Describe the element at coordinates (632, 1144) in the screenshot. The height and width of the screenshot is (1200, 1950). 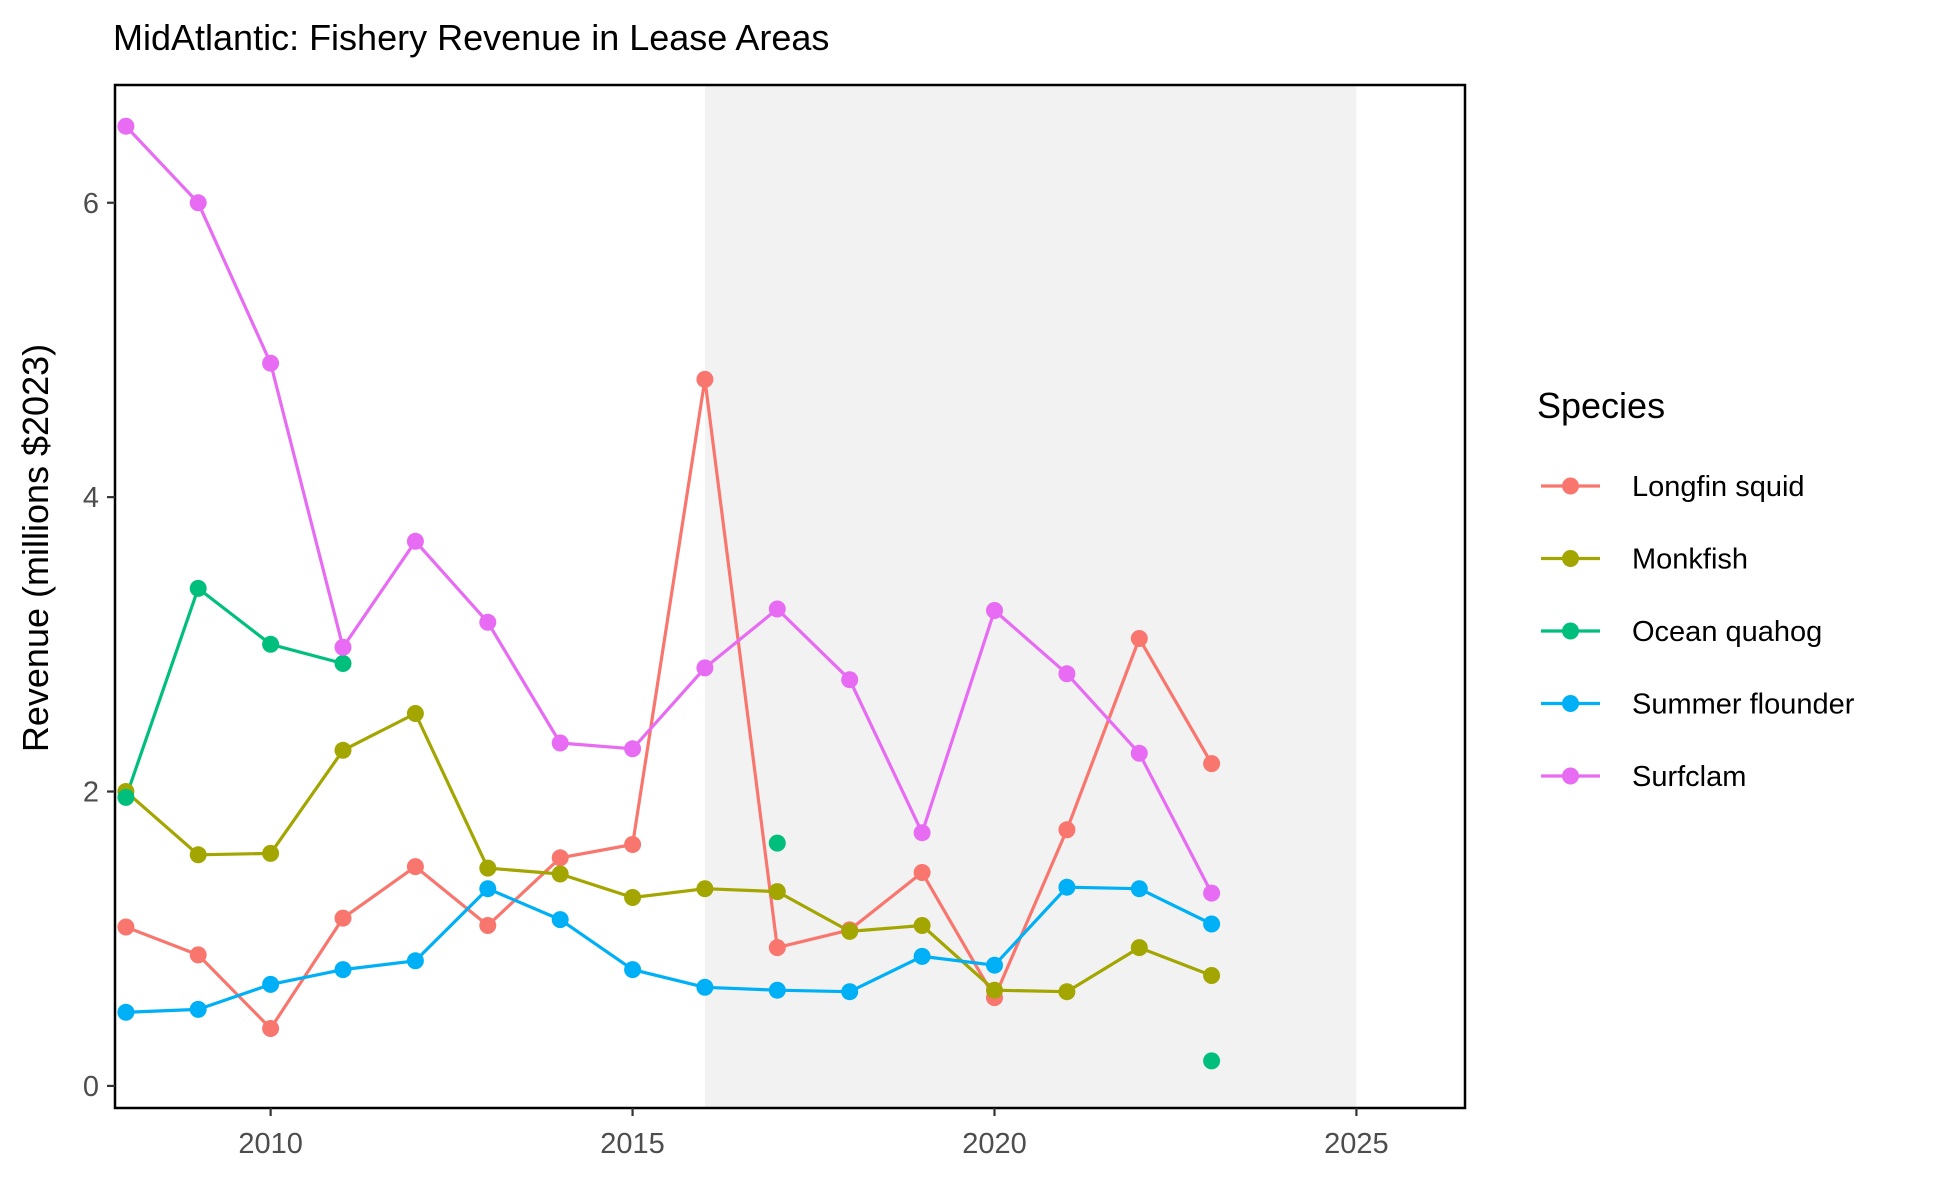
I see `x-tick-label-1: 2015` at that location.